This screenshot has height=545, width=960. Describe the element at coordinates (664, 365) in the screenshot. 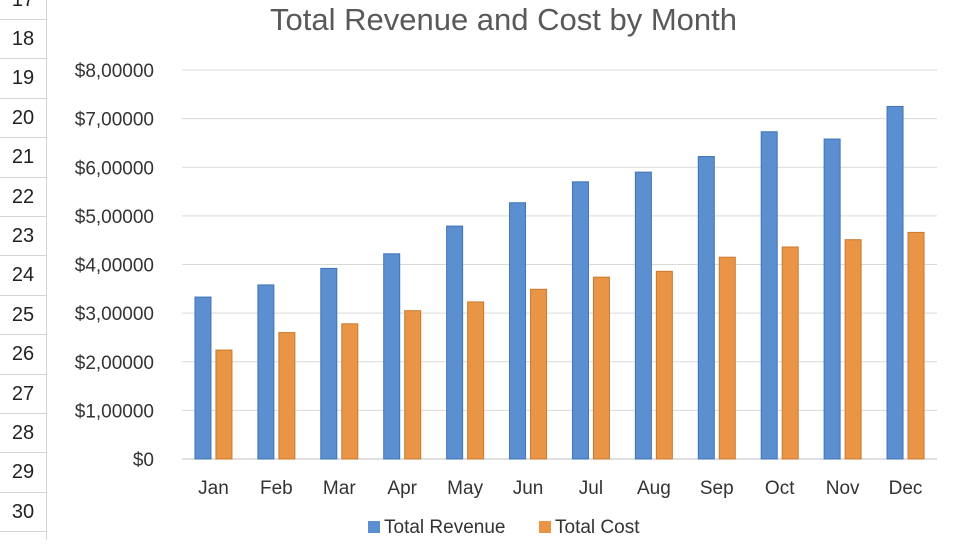

I see `cost-bar-aug` at that location.